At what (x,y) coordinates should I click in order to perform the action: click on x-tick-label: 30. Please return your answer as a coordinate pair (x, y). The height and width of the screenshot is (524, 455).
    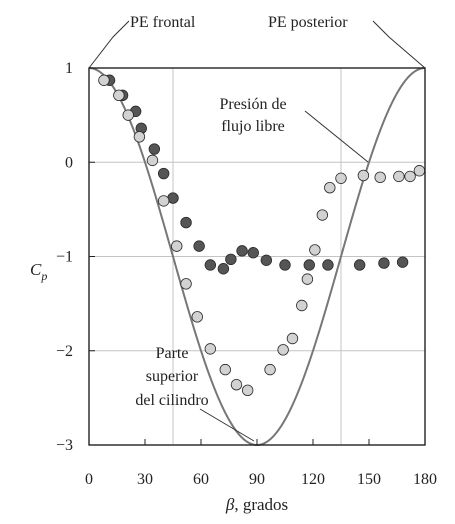
    Looking at the image, I should click on (145, 479).